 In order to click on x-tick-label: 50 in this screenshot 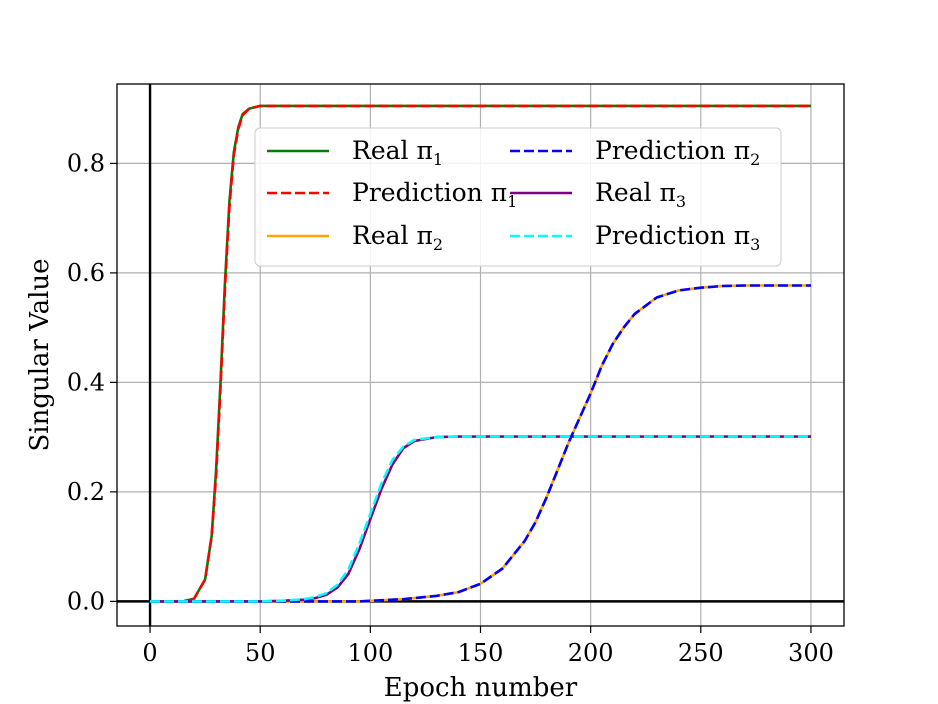, I will do `click(260, 653)`.